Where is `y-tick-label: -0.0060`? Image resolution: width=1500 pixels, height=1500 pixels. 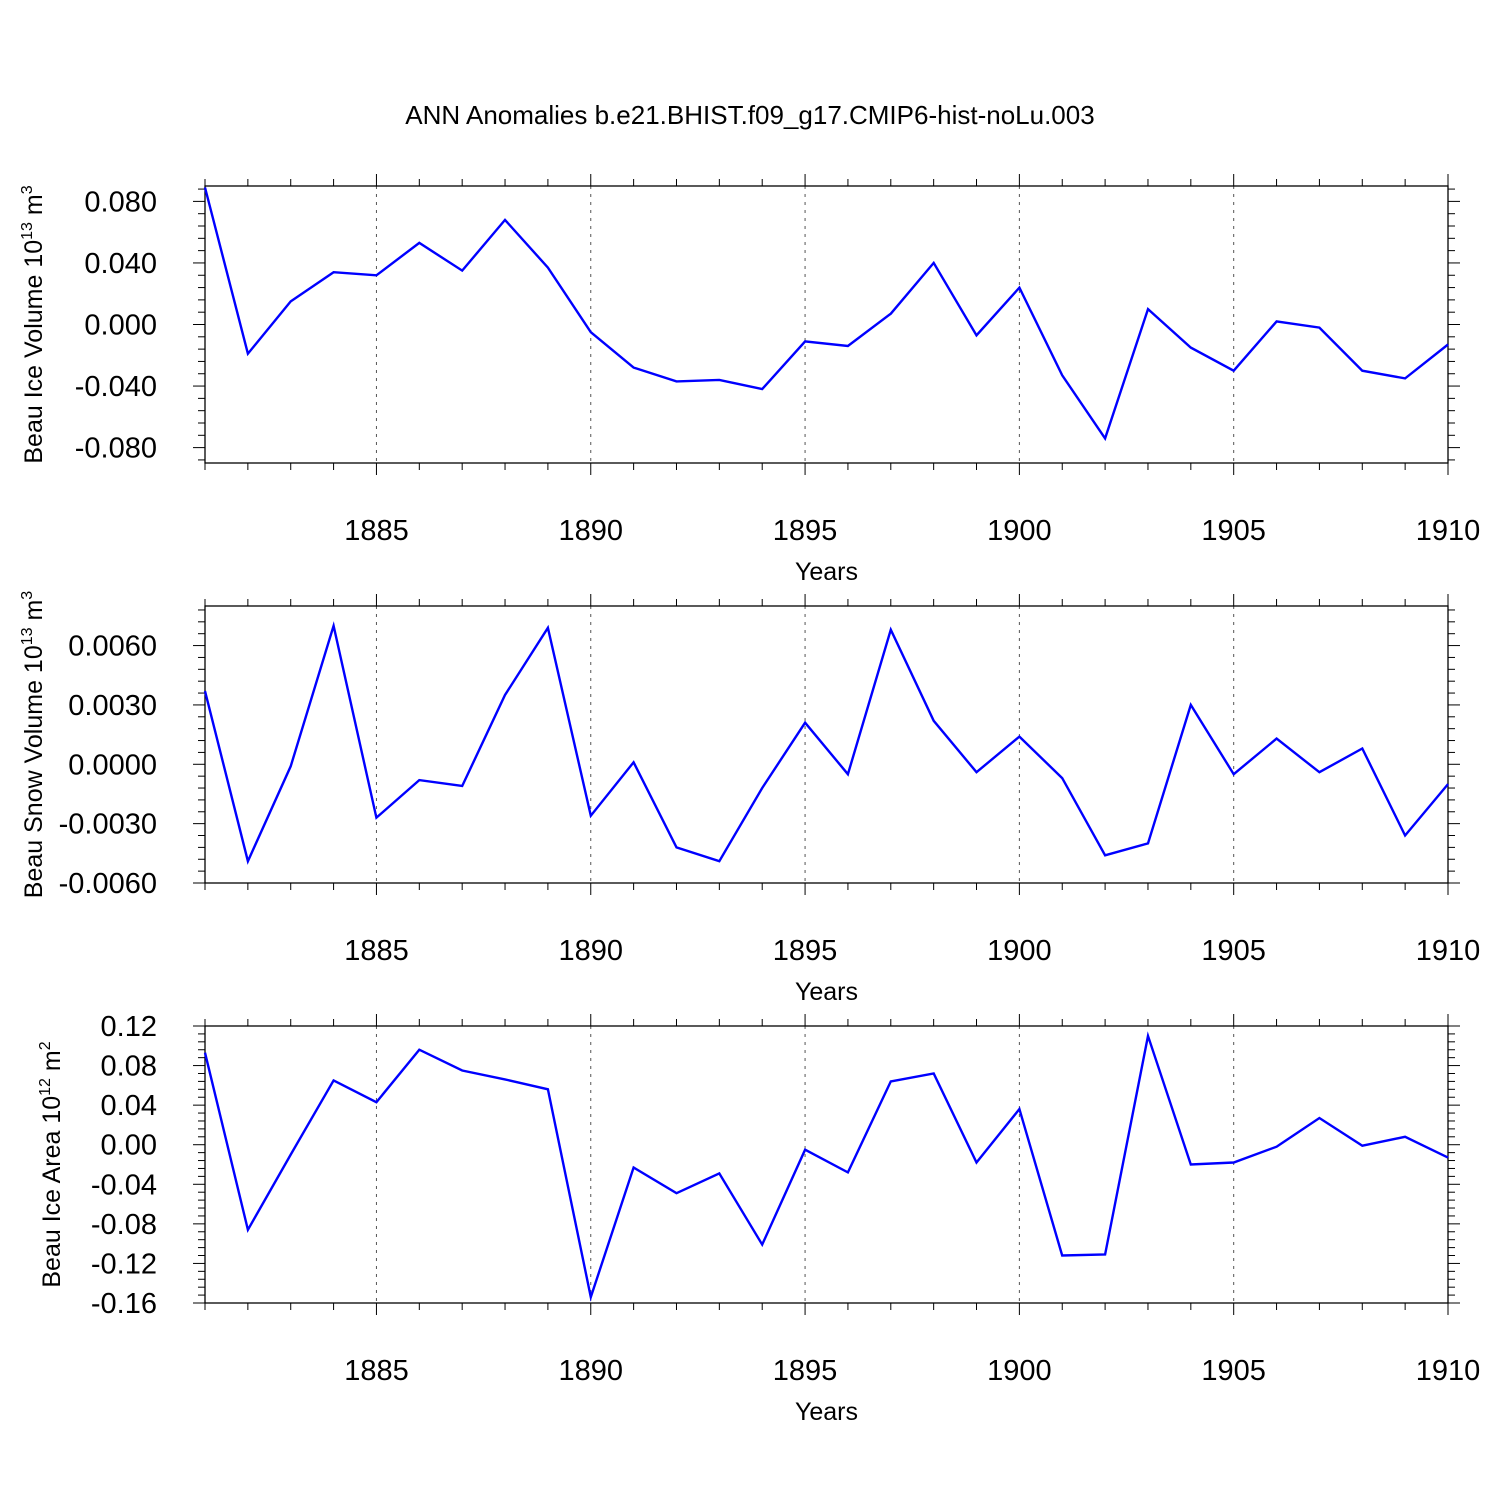
y-tick-label: -0.0060 is located at coordinates (108, 884).